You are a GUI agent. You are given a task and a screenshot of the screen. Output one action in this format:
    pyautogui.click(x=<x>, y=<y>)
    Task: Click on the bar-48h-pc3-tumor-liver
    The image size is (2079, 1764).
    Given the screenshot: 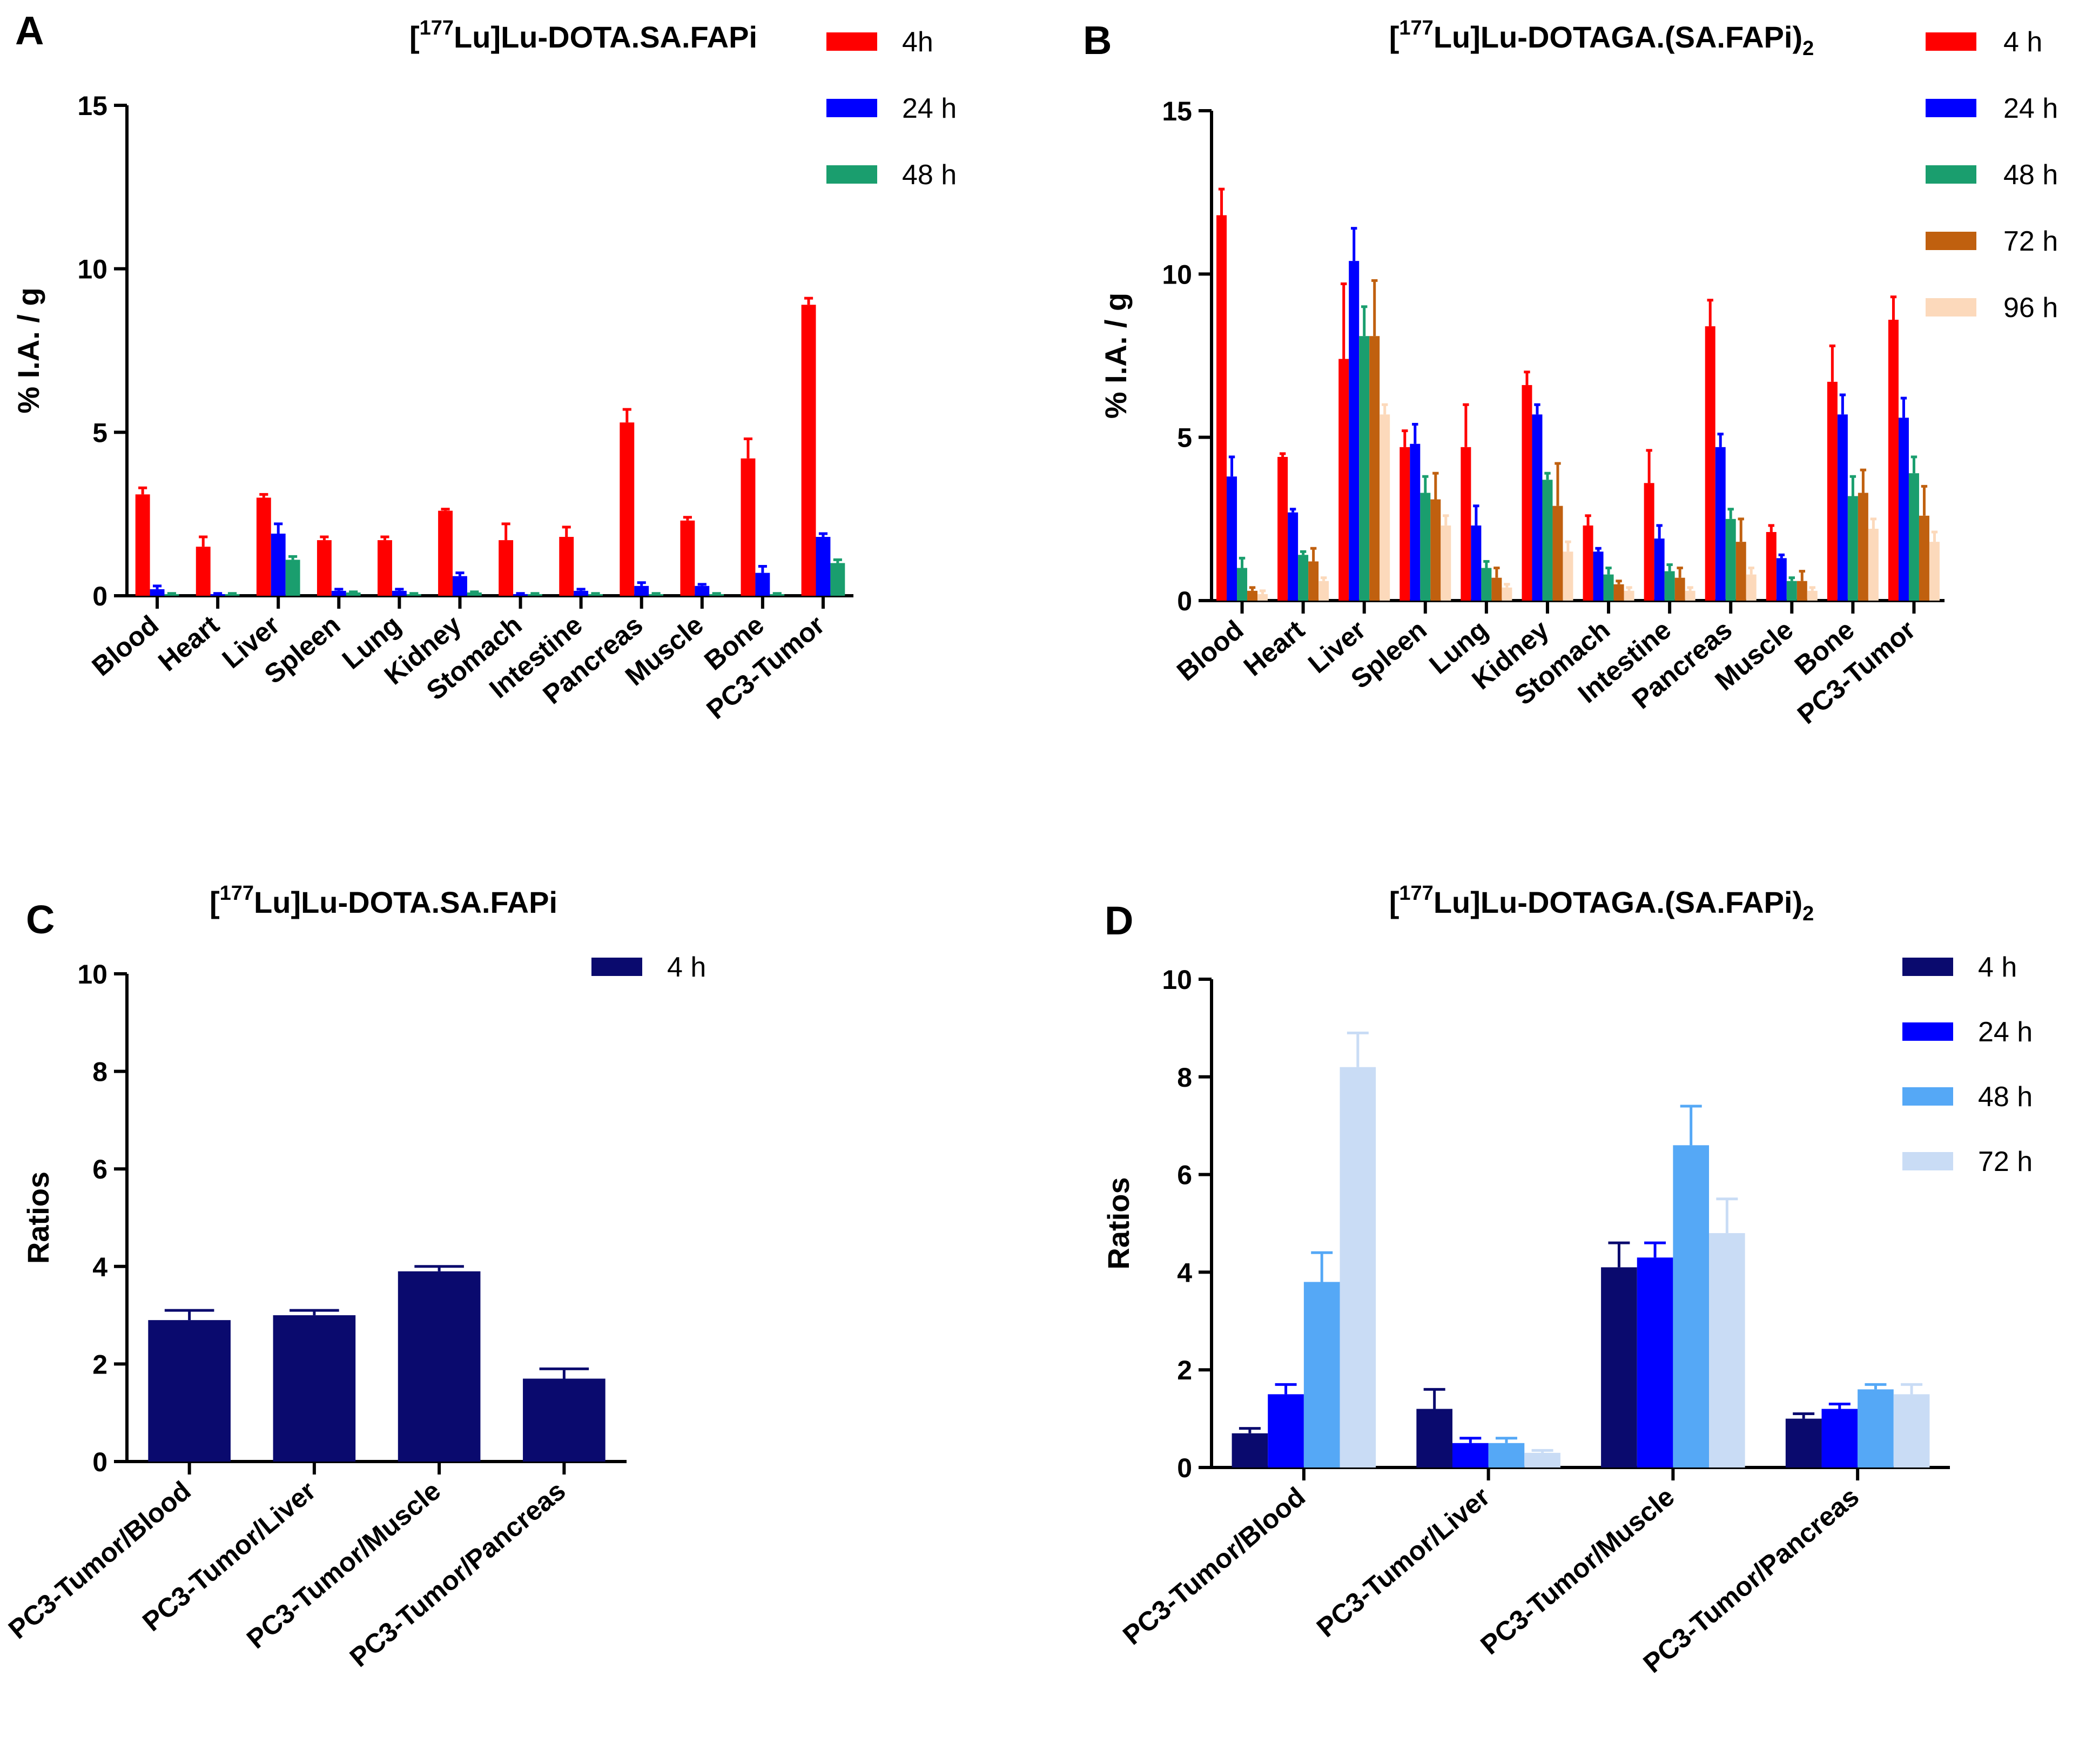 What is the action you would take?
    pyautogui.click(x=1506, y=1455)
    